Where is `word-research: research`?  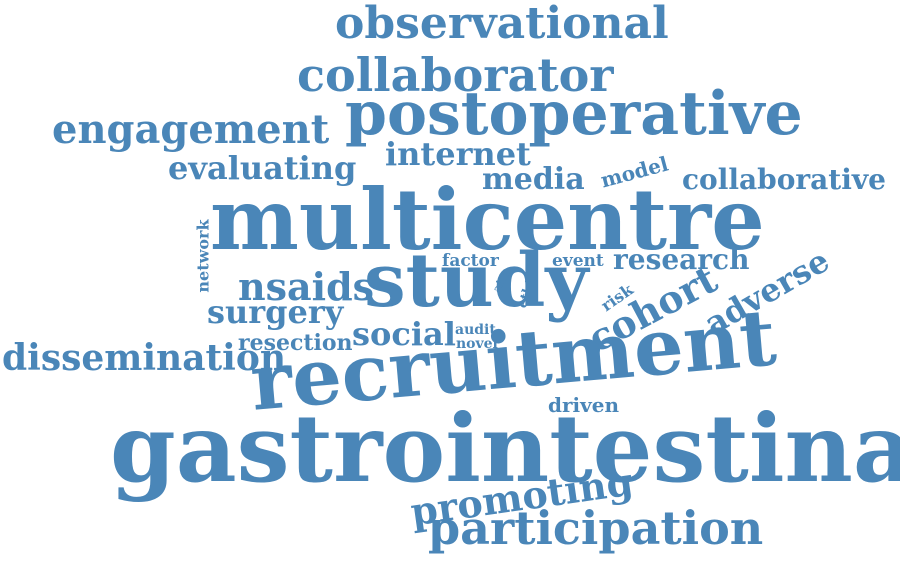
word-research: research is located at coordinates (681, 259).